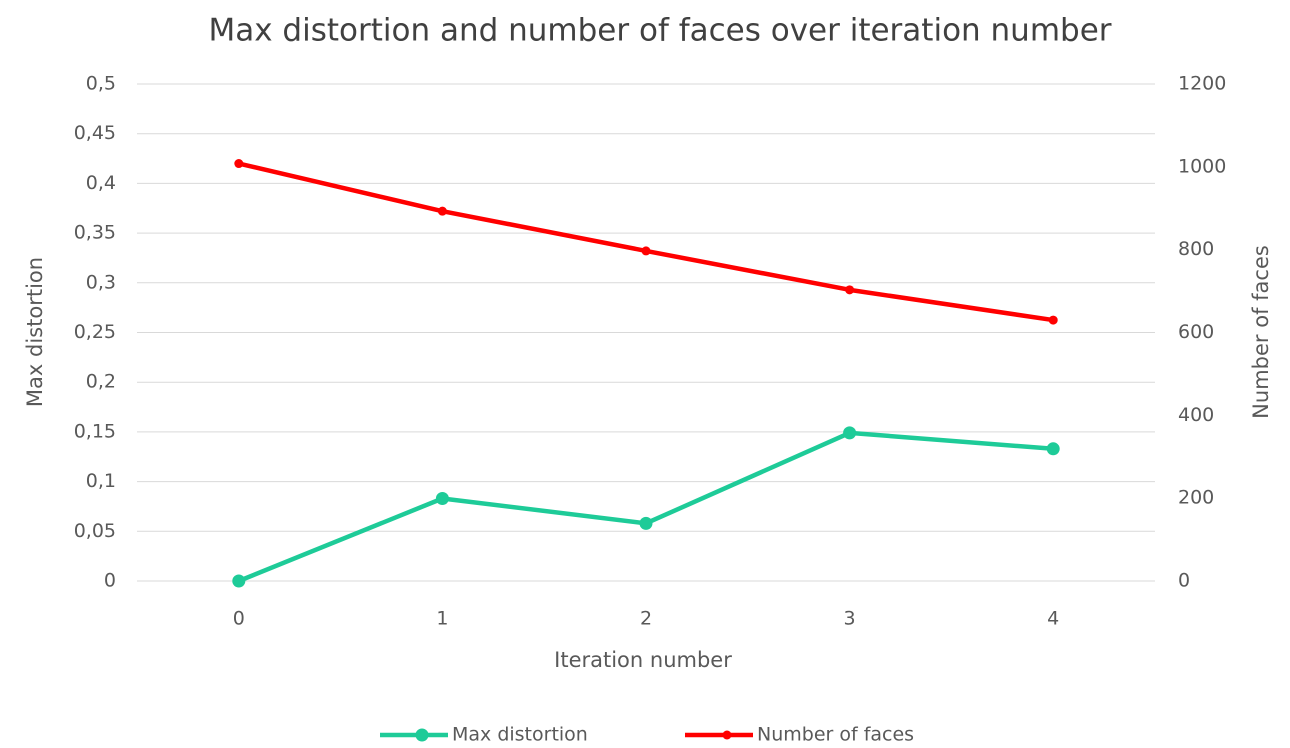  Describe the element at coordinates (101, 382) in the screenshot. I see `y-tick-label: 0,2` at that location.